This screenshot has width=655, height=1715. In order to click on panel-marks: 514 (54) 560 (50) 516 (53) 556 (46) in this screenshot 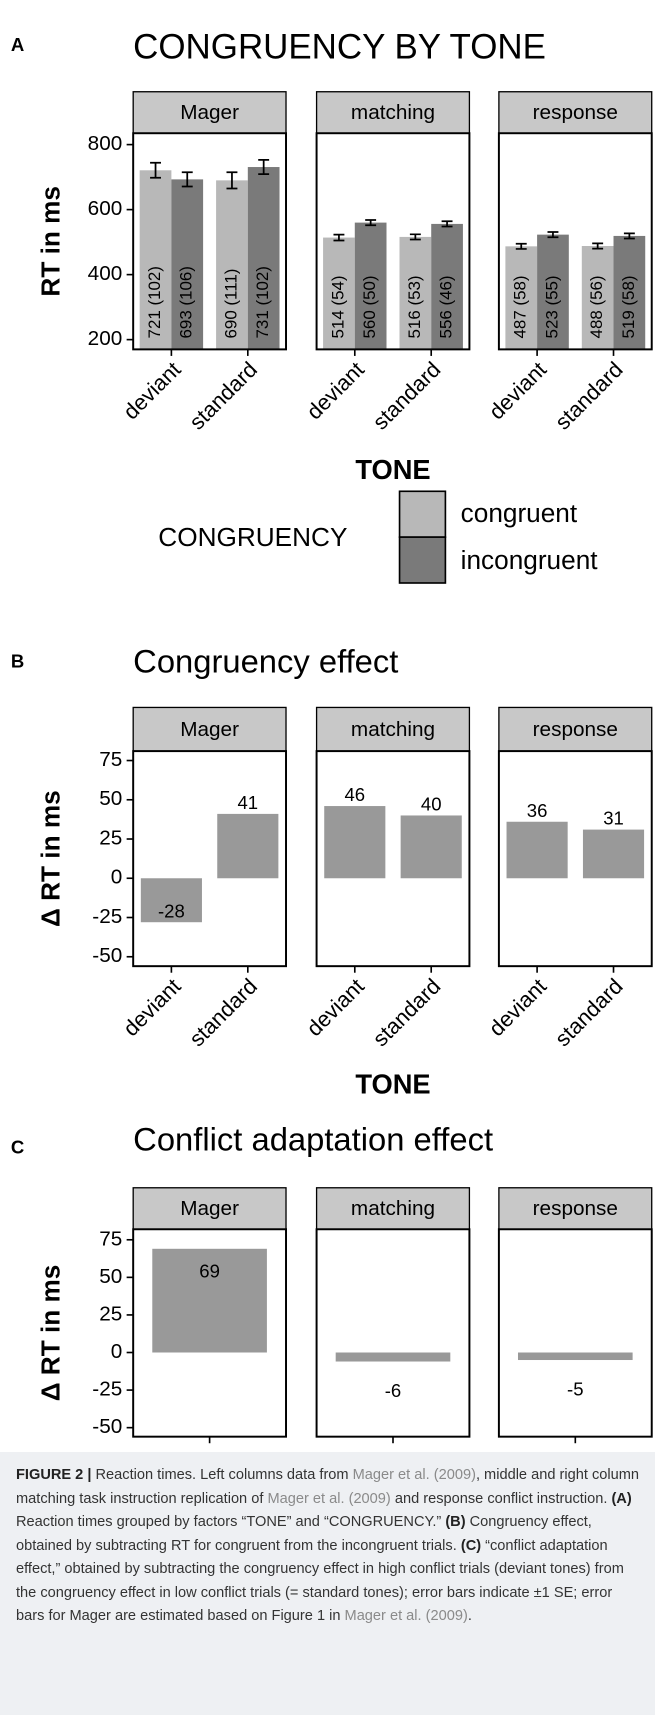, I will do `click(393, 284)`.